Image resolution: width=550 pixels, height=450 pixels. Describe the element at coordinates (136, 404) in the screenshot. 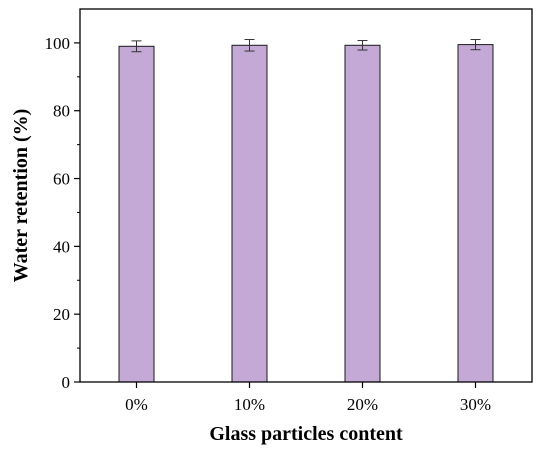

I see `x-tick-label-0: 0%` at that location.